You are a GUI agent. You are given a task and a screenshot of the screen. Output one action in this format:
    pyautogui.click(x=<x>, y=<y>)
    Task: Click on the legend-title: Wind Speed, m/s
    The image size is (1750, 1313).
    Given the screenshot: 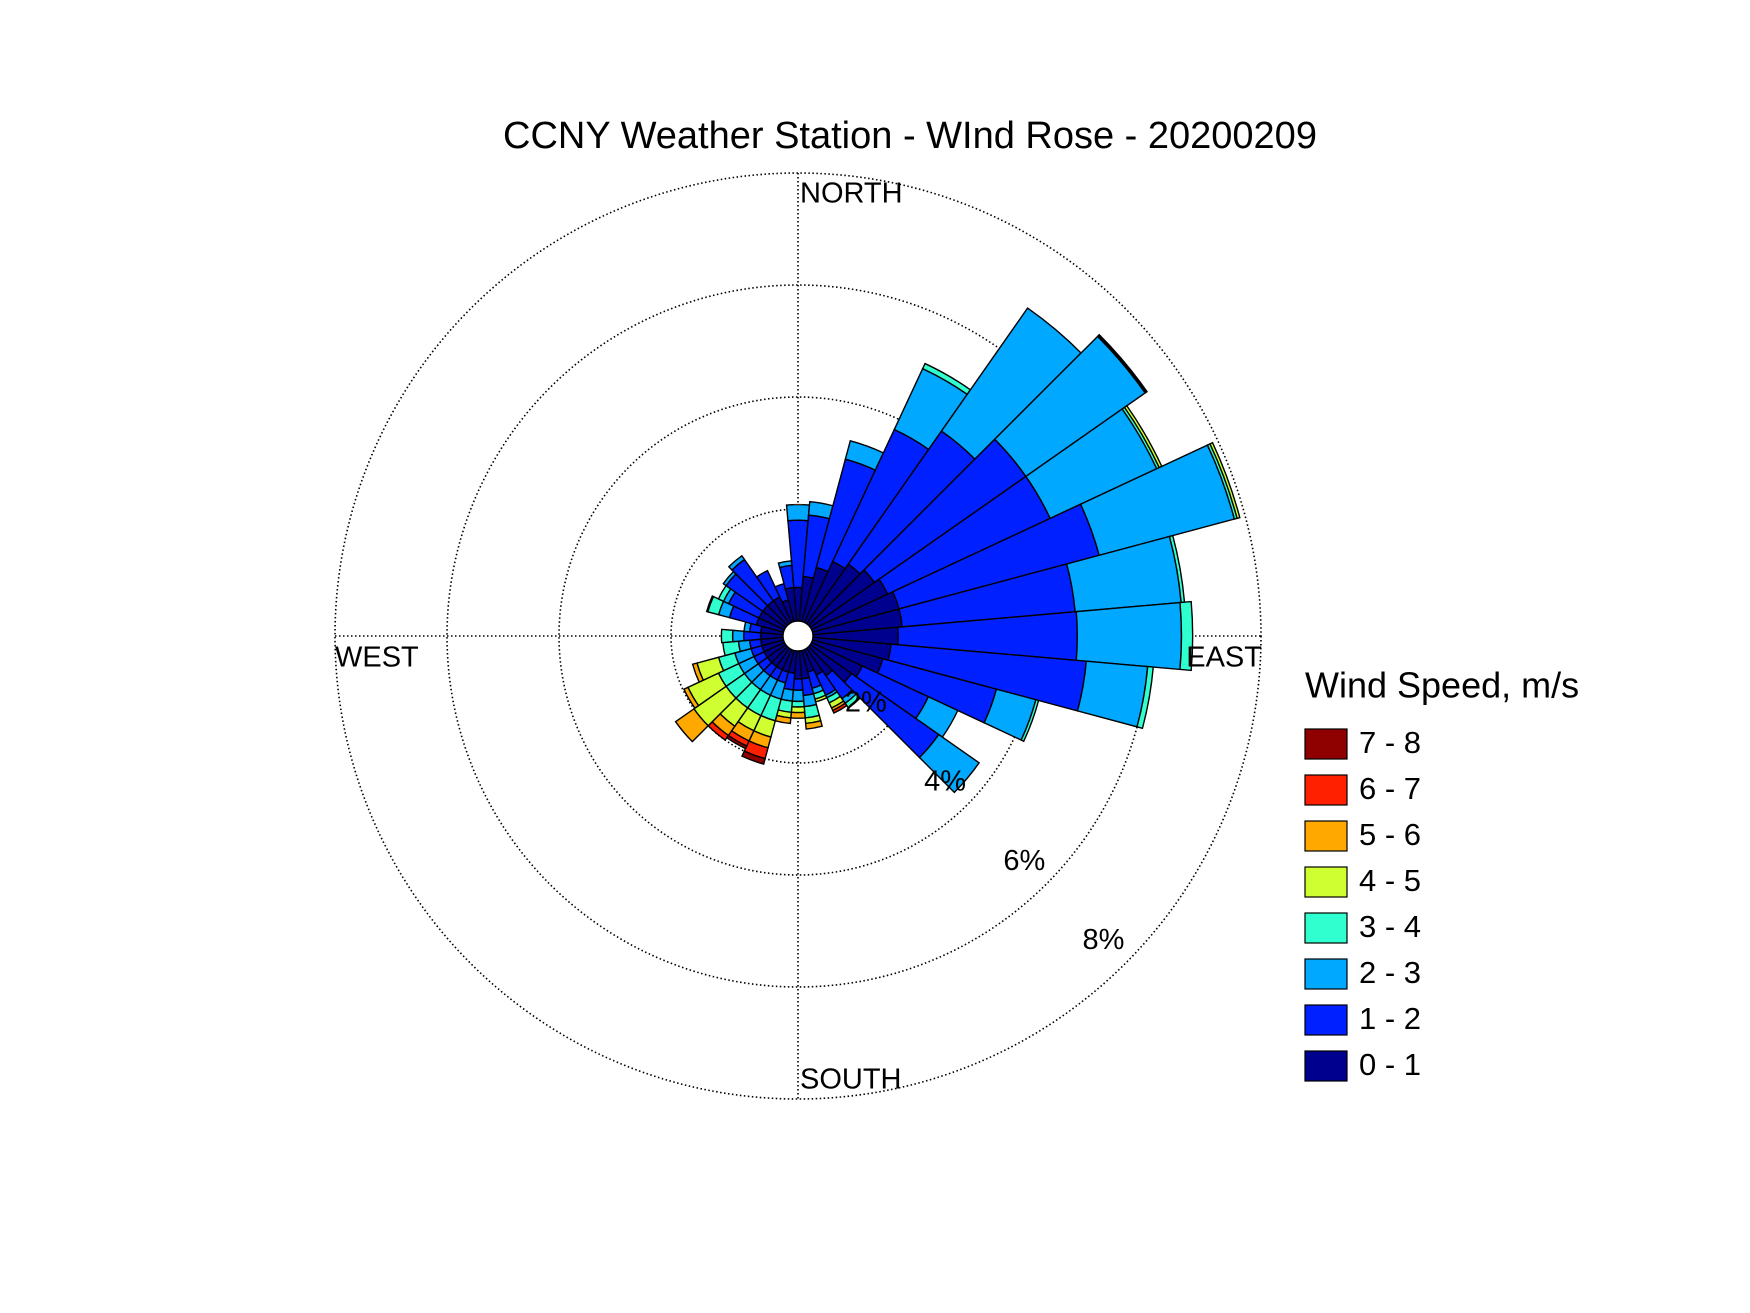 What is the action you would take?
    pyautogui.click(x=1442, y=685)
    